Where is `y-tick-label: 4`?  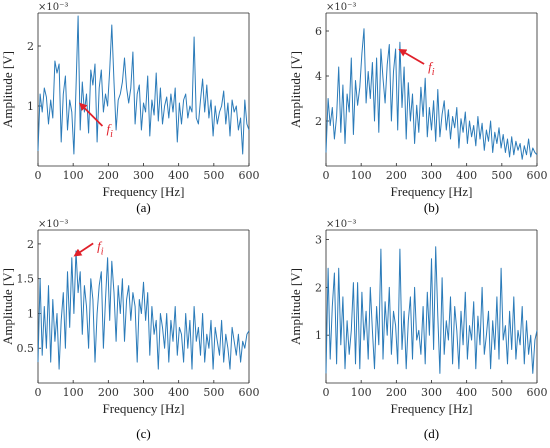
y-tick-label: 4 is located at coordinates (318, 76).